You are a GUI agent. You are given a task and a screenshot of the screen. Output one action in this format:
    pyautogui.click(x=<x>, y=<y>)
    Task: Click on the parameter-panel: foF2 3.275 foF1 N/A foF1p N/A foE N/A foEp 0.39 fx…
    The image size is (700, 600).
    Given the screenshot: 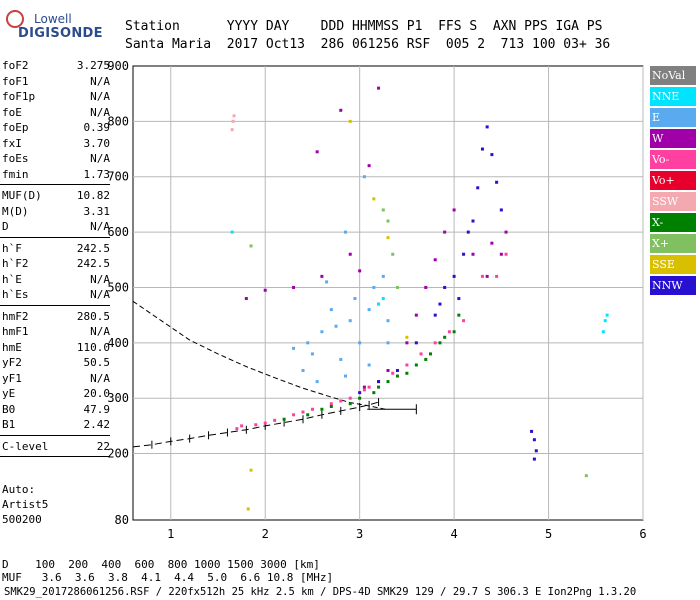 What is the action you would take?
    pyautogui.click(x=56, y=259)
    